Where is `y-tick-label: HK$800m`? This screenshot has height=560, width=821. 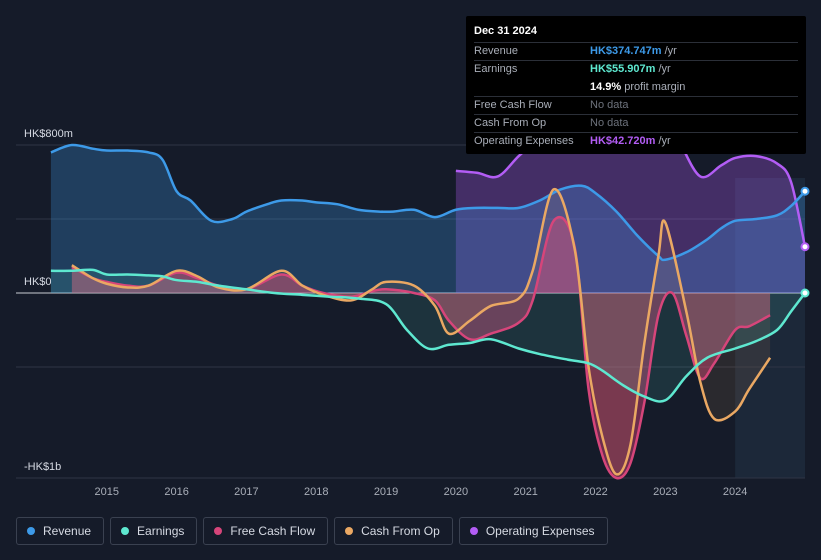
y-tick-label: HK$800m is located at coordinates (48, 134).